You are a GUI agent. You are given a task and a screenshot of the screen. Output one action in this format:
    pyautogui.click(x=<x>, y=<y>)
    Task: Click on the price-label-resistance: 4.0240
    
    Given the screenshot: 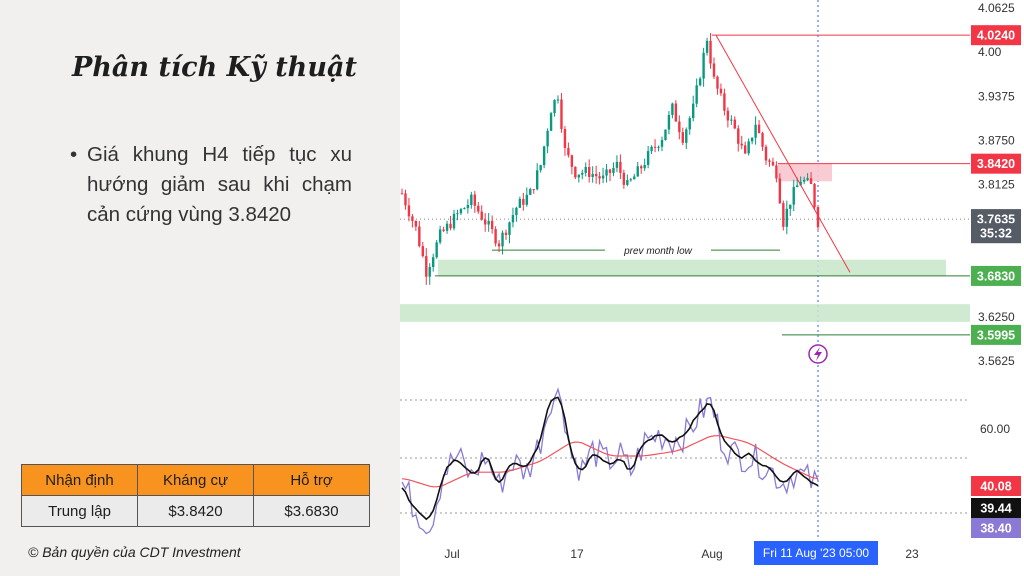 What is the action you would take?
    pyautogui.click(x=996, y=35)
    